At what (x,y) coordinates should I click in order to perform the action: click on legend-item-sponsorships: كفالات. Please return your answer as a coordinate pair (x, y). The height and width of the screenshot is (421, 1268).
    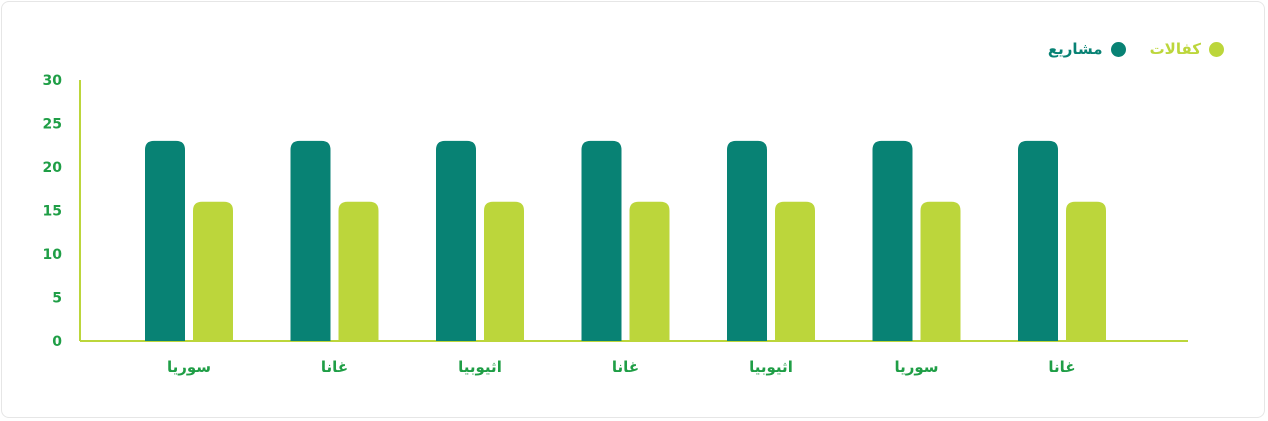
    Looking at the image, I should click on (1187, 49).